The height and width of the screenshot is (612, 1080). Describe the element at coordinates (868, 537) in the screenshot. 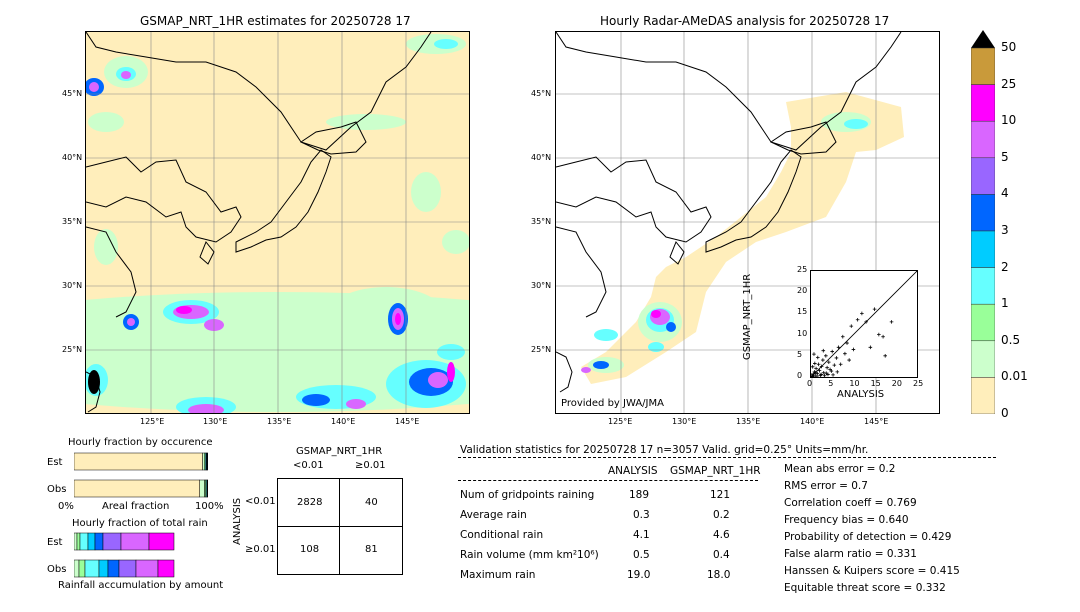

I see `score-pod: Probability of detection = 0.429` at that location.